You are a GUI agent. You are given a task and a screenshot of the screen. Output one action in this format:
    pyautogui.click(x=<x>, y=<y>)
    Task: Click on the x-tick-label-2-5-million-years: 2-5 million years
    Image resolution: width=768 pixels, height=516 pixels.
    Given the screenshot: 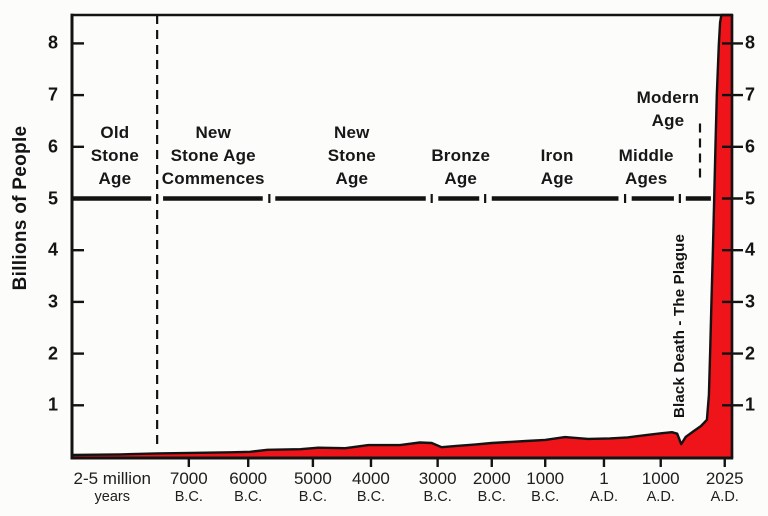 What is the action you would take?
    pyautogui.click(x=112, y=488)
    